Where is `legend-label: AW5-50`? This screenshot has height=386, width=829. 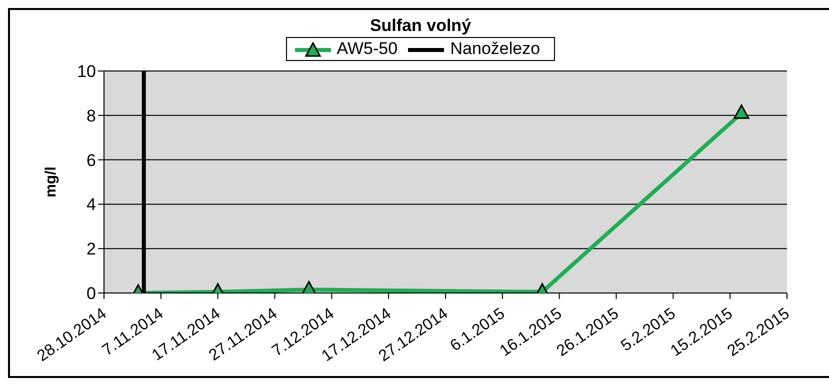
legend-label: AW5-50 is located at coordinates (367, 48).